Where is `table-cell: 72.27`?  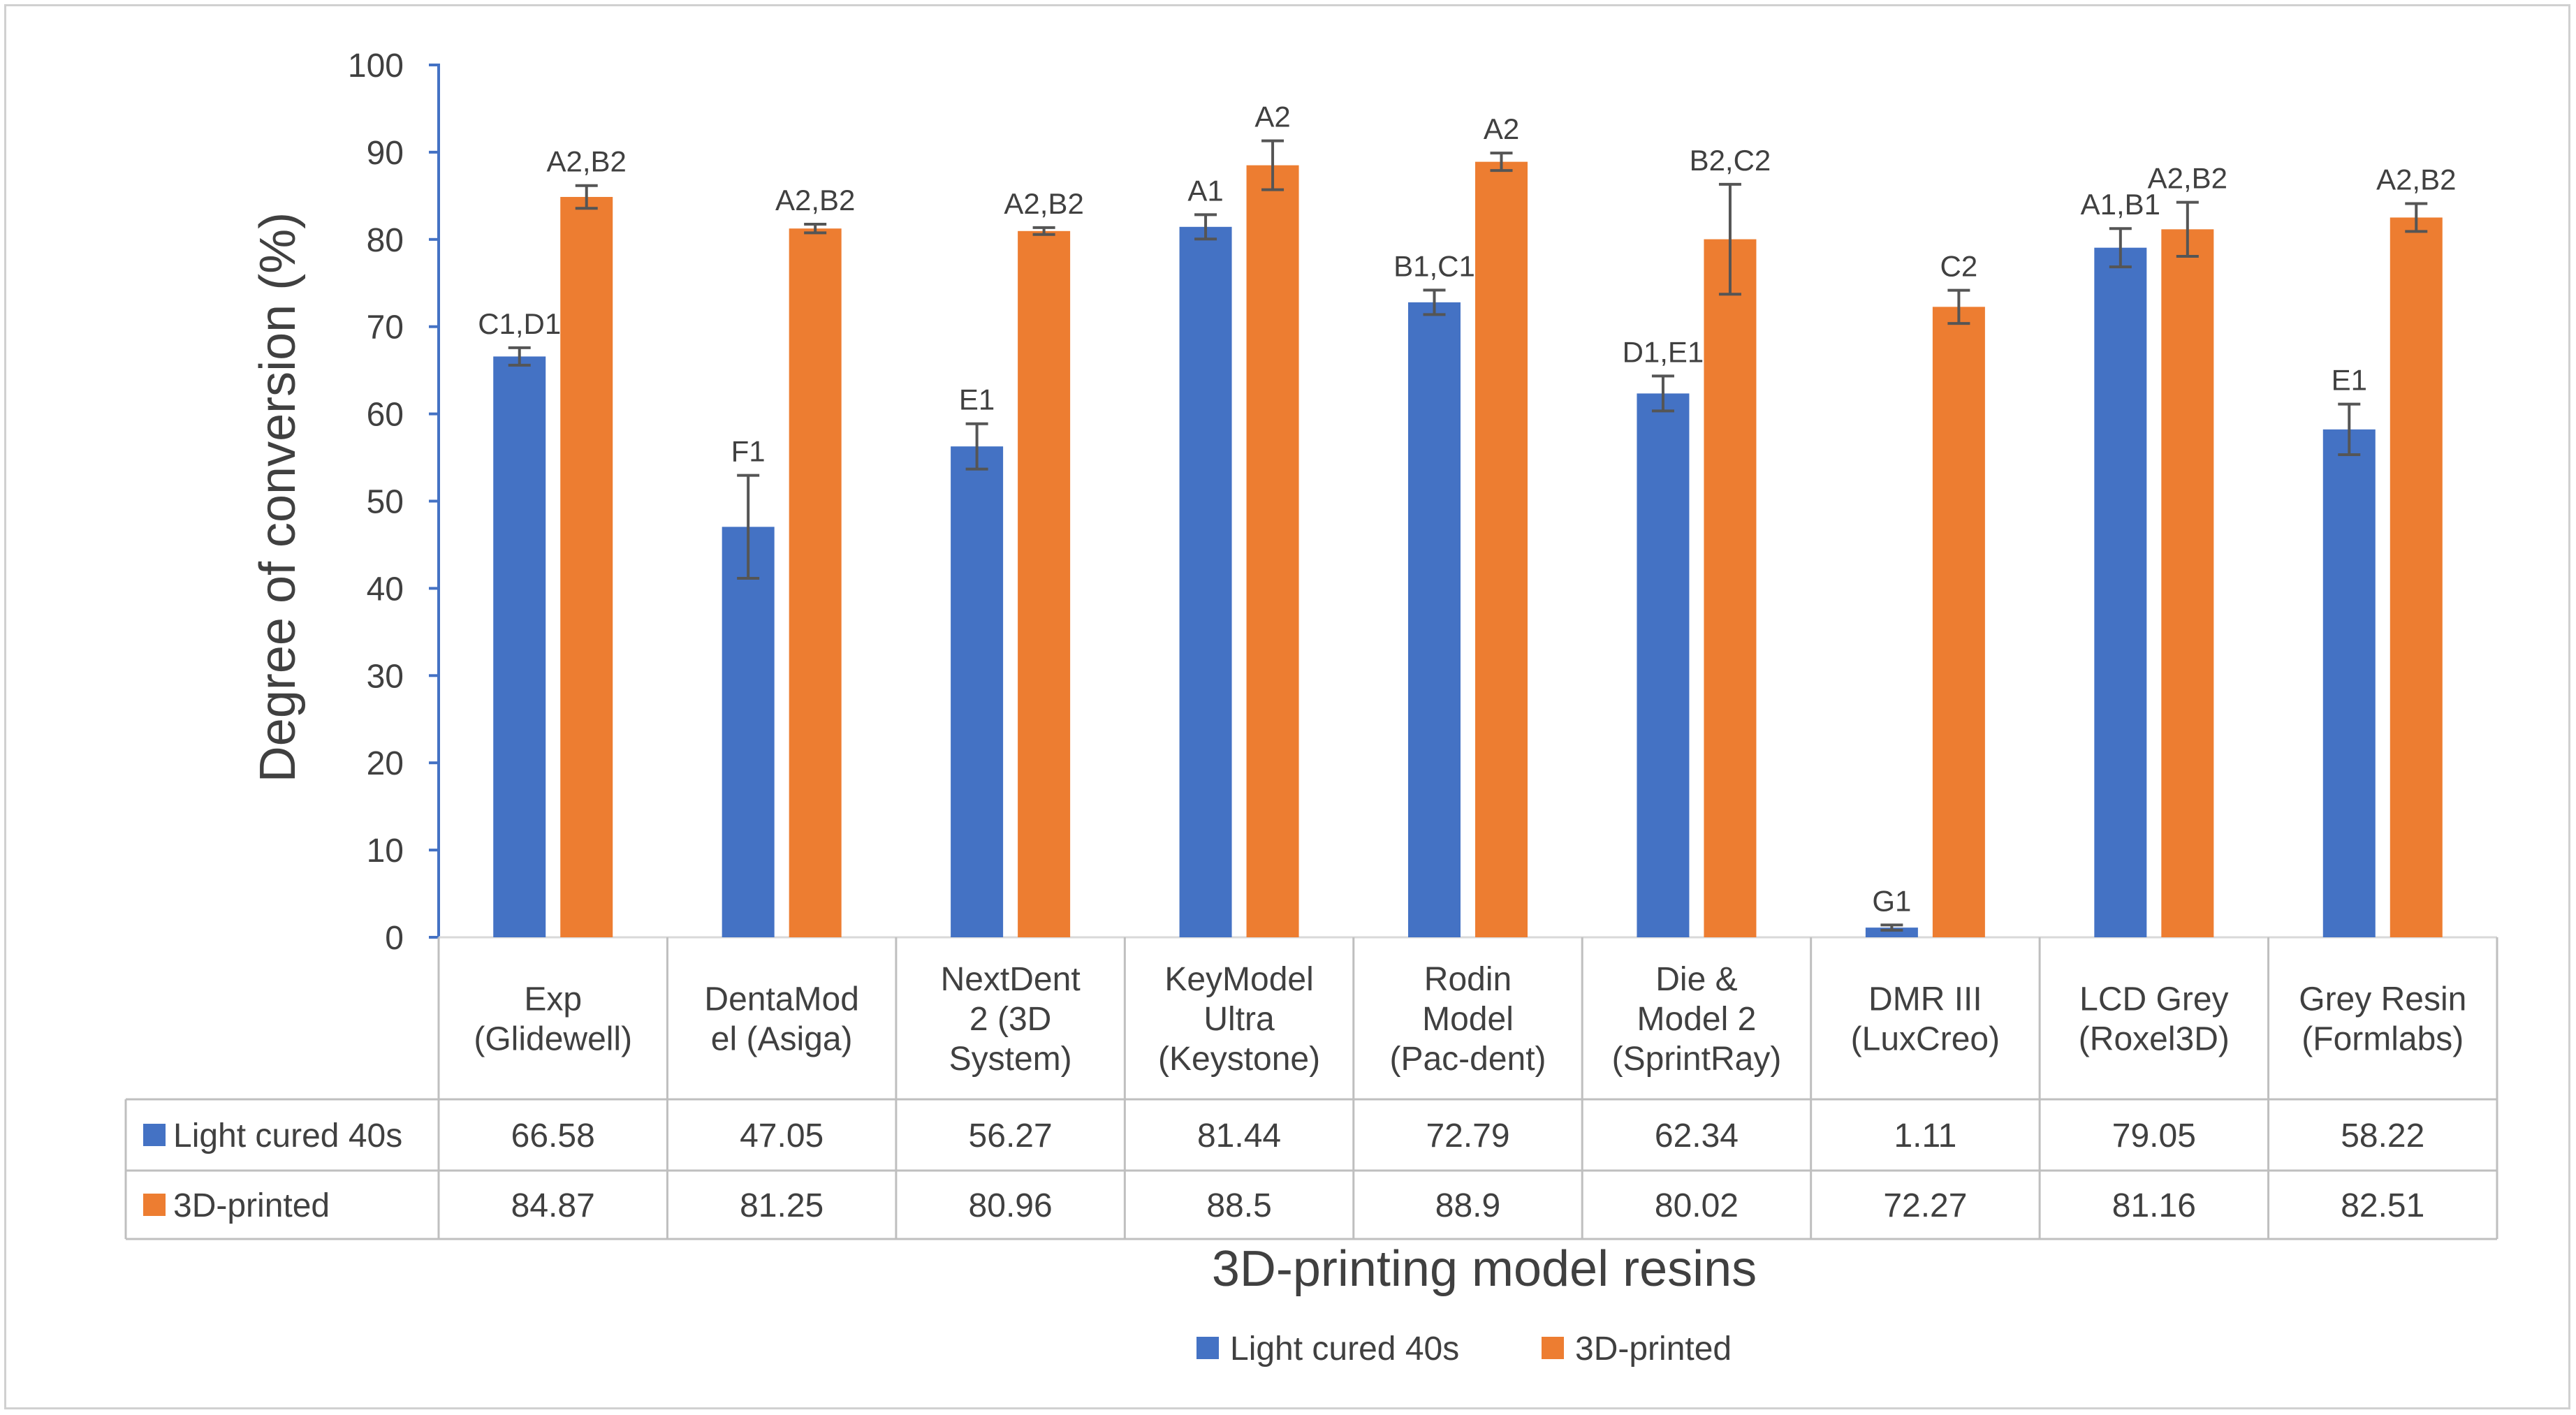 table-cell: 72.27 is located at coordinates (1925, 1205).